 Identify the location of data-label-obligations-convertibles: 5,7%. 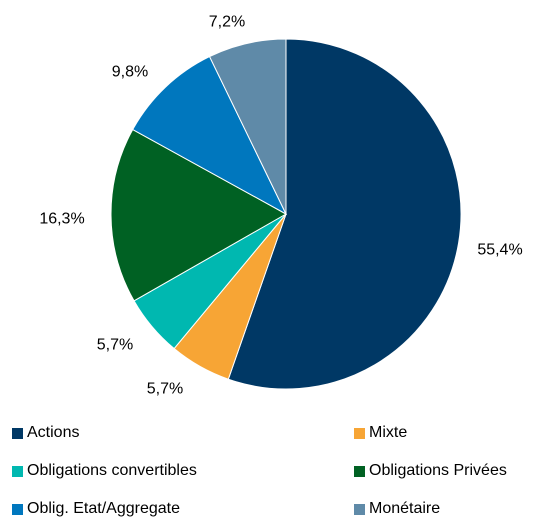
(115, 345).